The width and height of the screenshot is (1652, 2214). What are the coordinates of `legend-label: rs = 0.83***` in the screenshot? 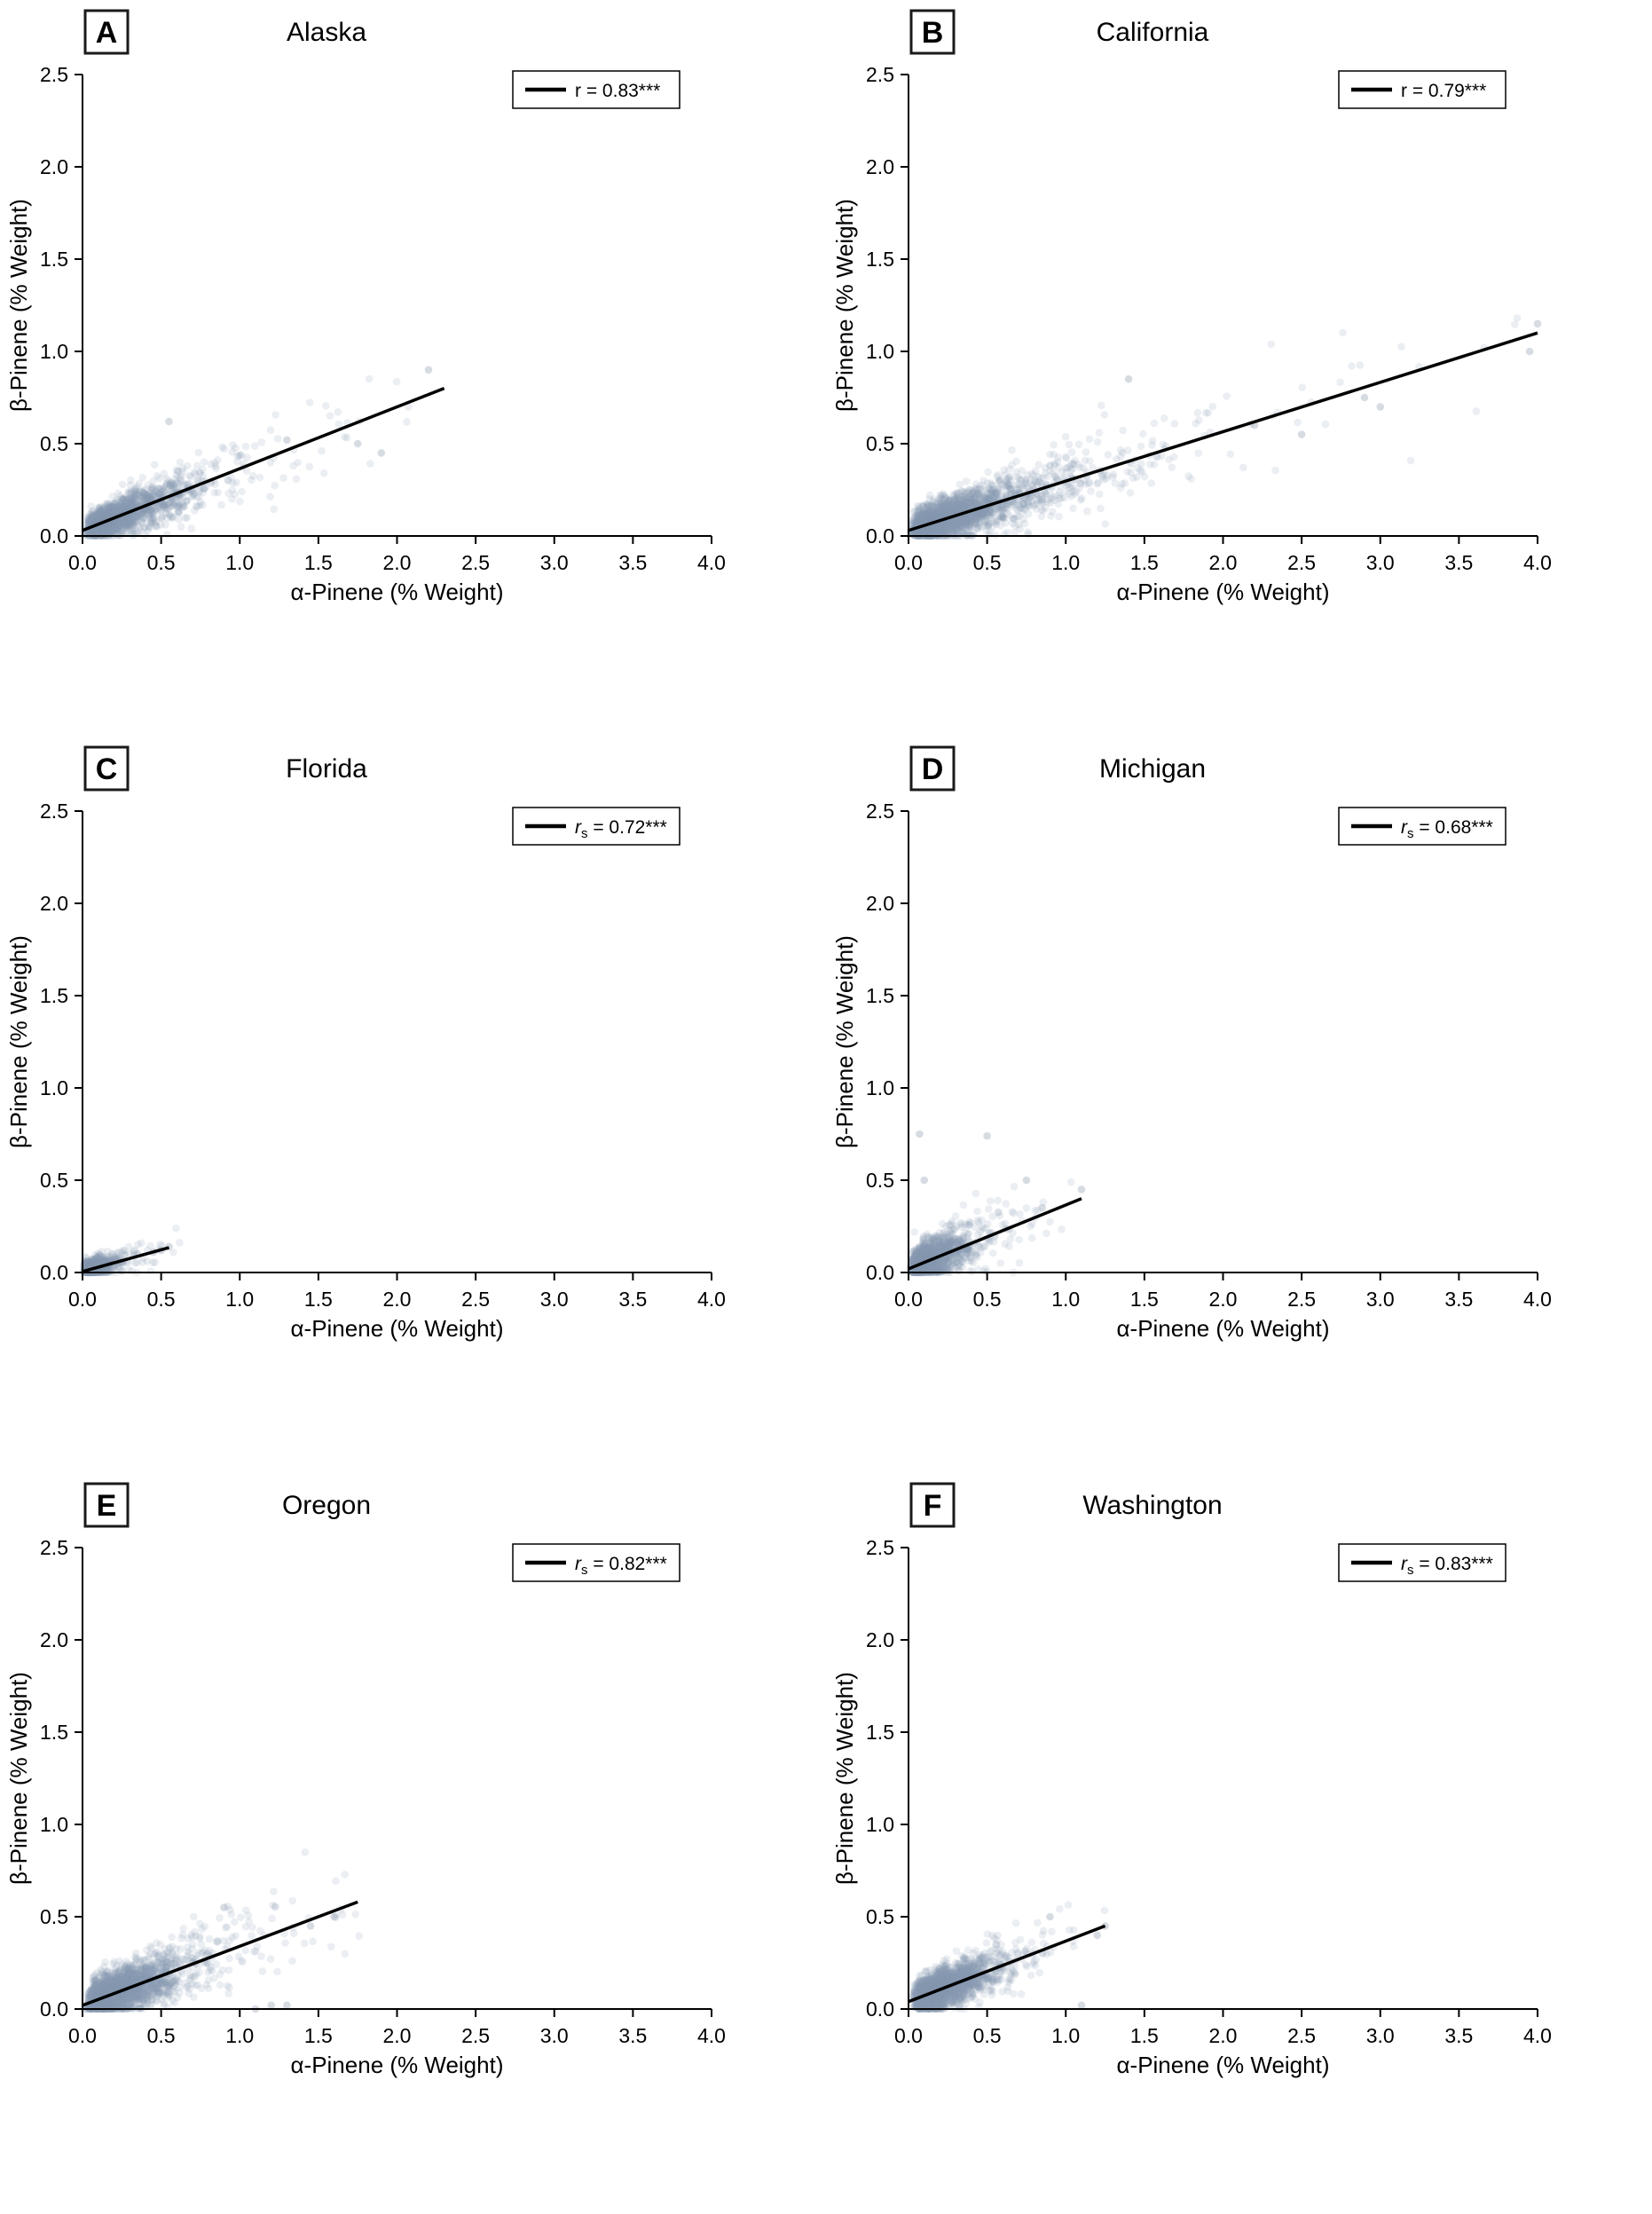 It's located at (1447, 1566).